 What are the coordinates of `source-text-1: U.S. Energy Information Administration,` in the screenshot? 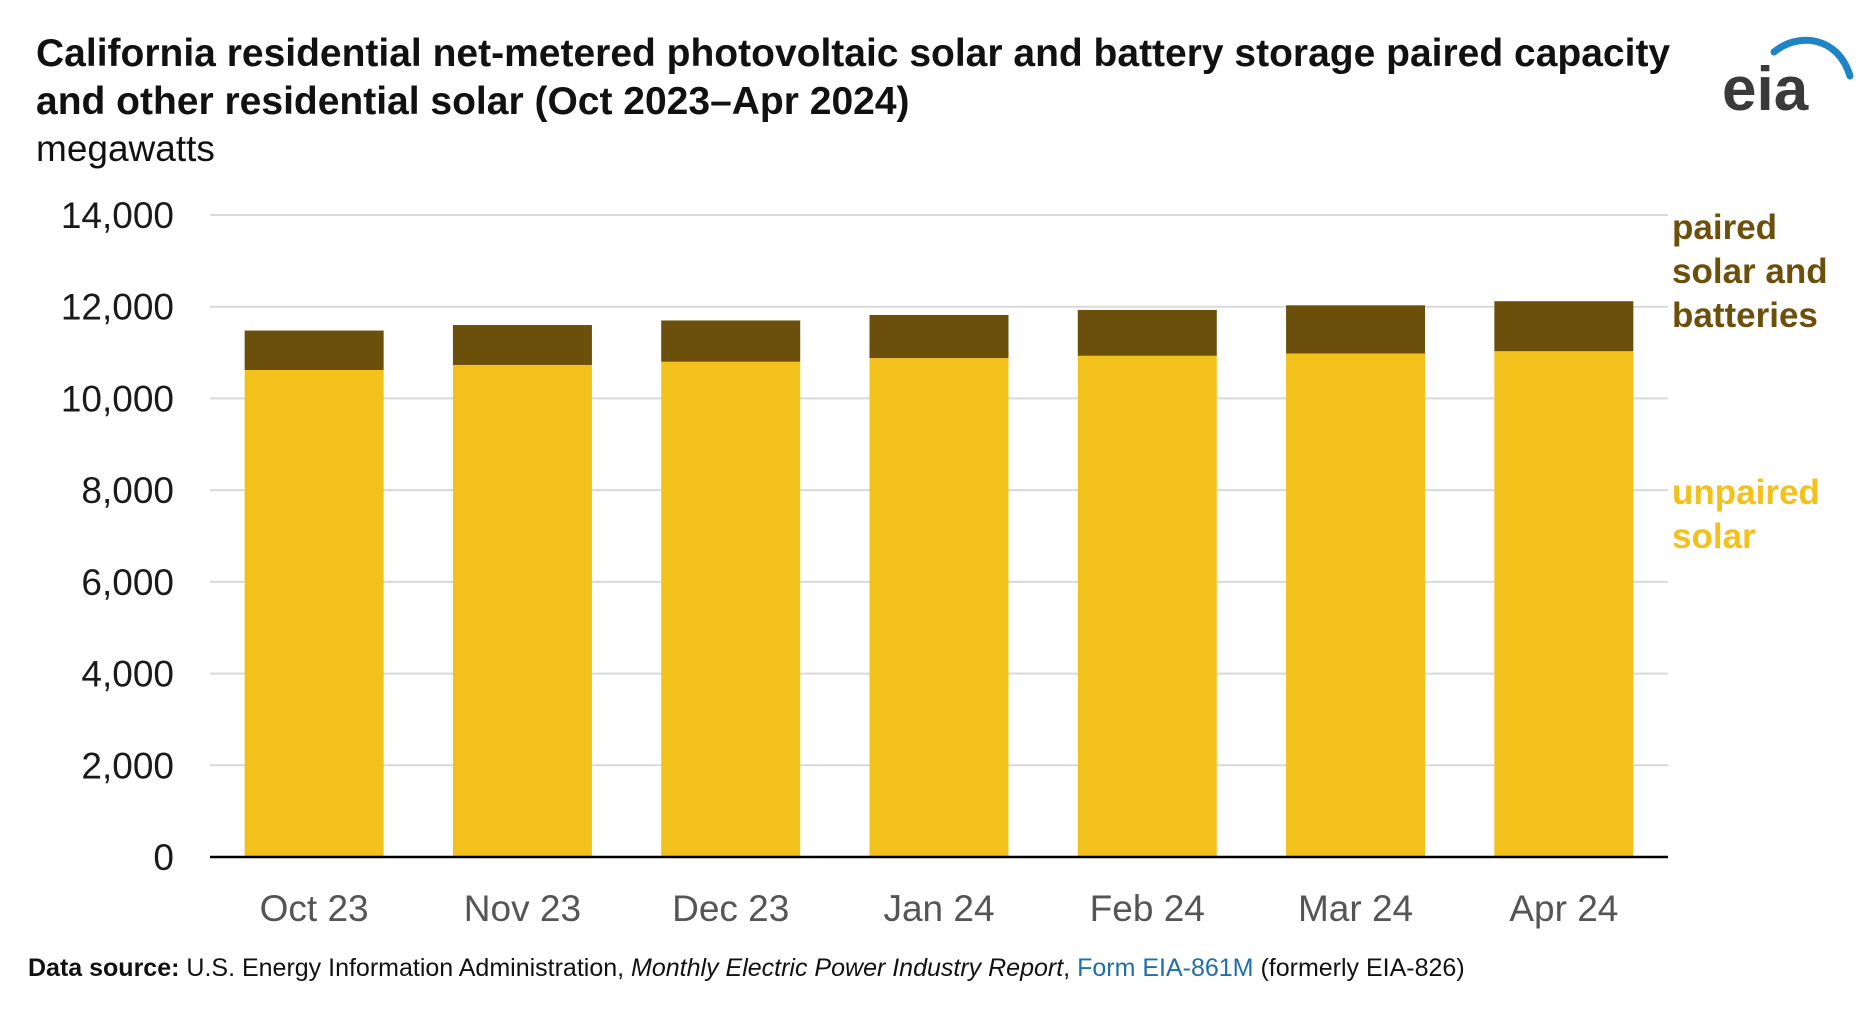 It's located at (405, 968).